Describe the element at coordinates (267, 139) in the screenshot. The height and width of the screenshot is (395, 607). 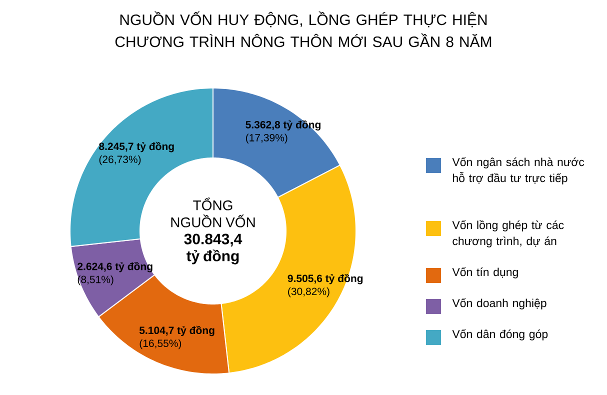
I see `text: (17,39%)` at that location.